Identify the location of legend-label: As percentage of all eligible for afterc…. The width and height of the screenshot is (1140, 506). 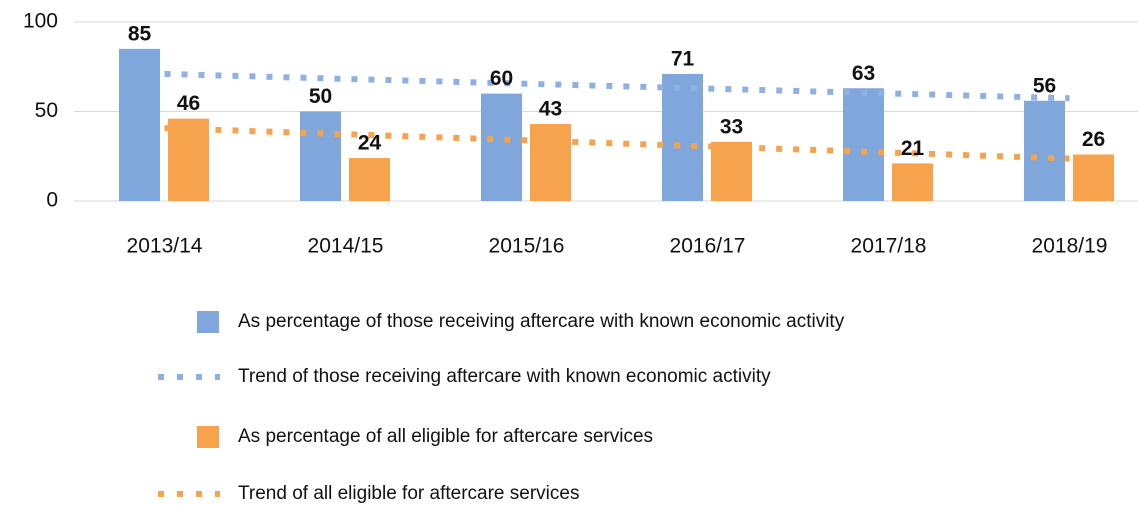
(445, 436).